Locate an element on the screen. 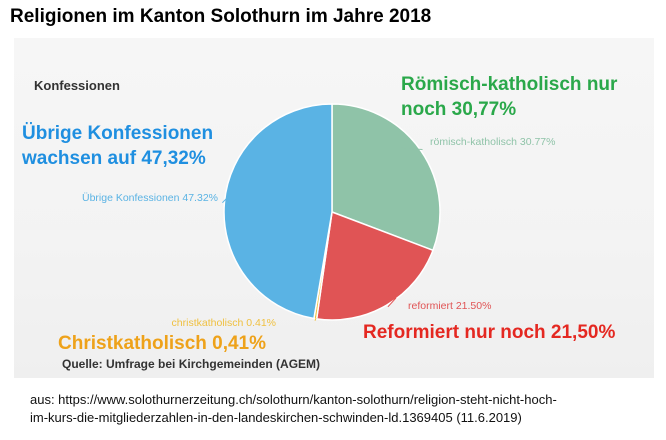  data-label: christkatholisch 0.41% is located at coordinates (224, 323).